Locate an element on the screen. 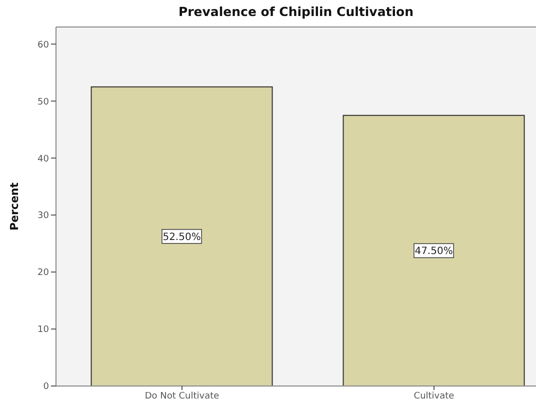 Image resolution: width=536 pixels, height=404 pixels. chart-title: Prevalence of Chipilin Cultivation is located at coordinates (296, 11).